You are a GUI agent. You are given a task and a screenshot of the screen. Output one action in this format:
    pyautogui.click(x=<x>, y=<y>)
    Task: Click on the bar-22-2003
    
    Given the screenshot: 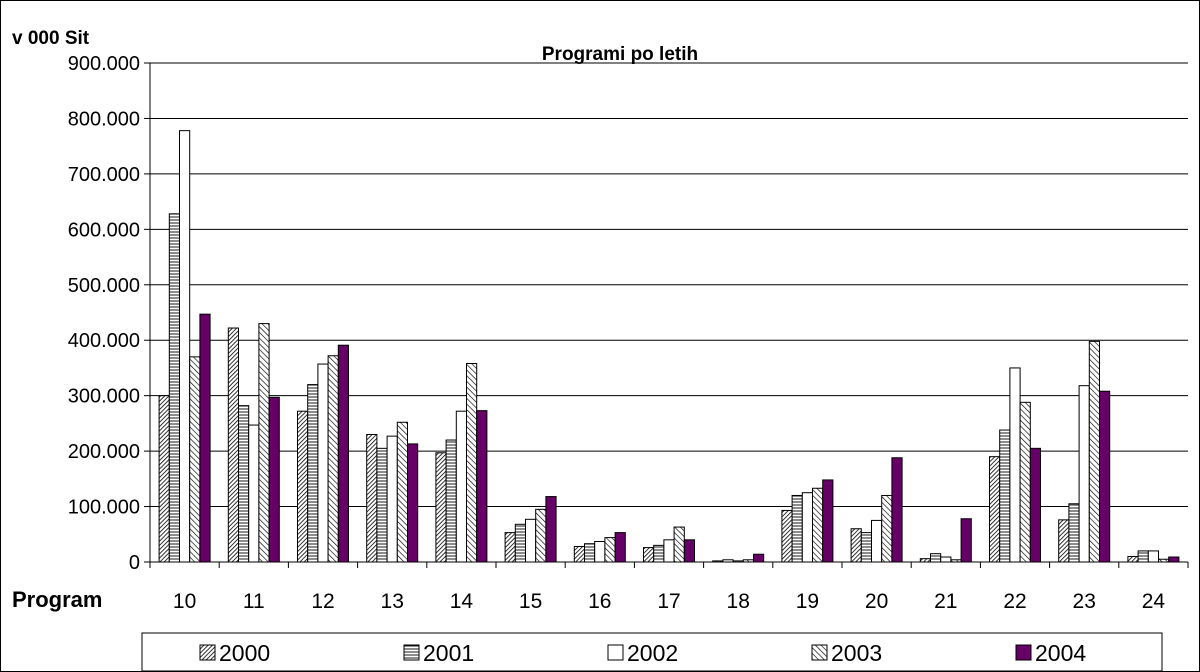 What is the action you would take?
    pyautogui.click(x=1025, y=482)
    